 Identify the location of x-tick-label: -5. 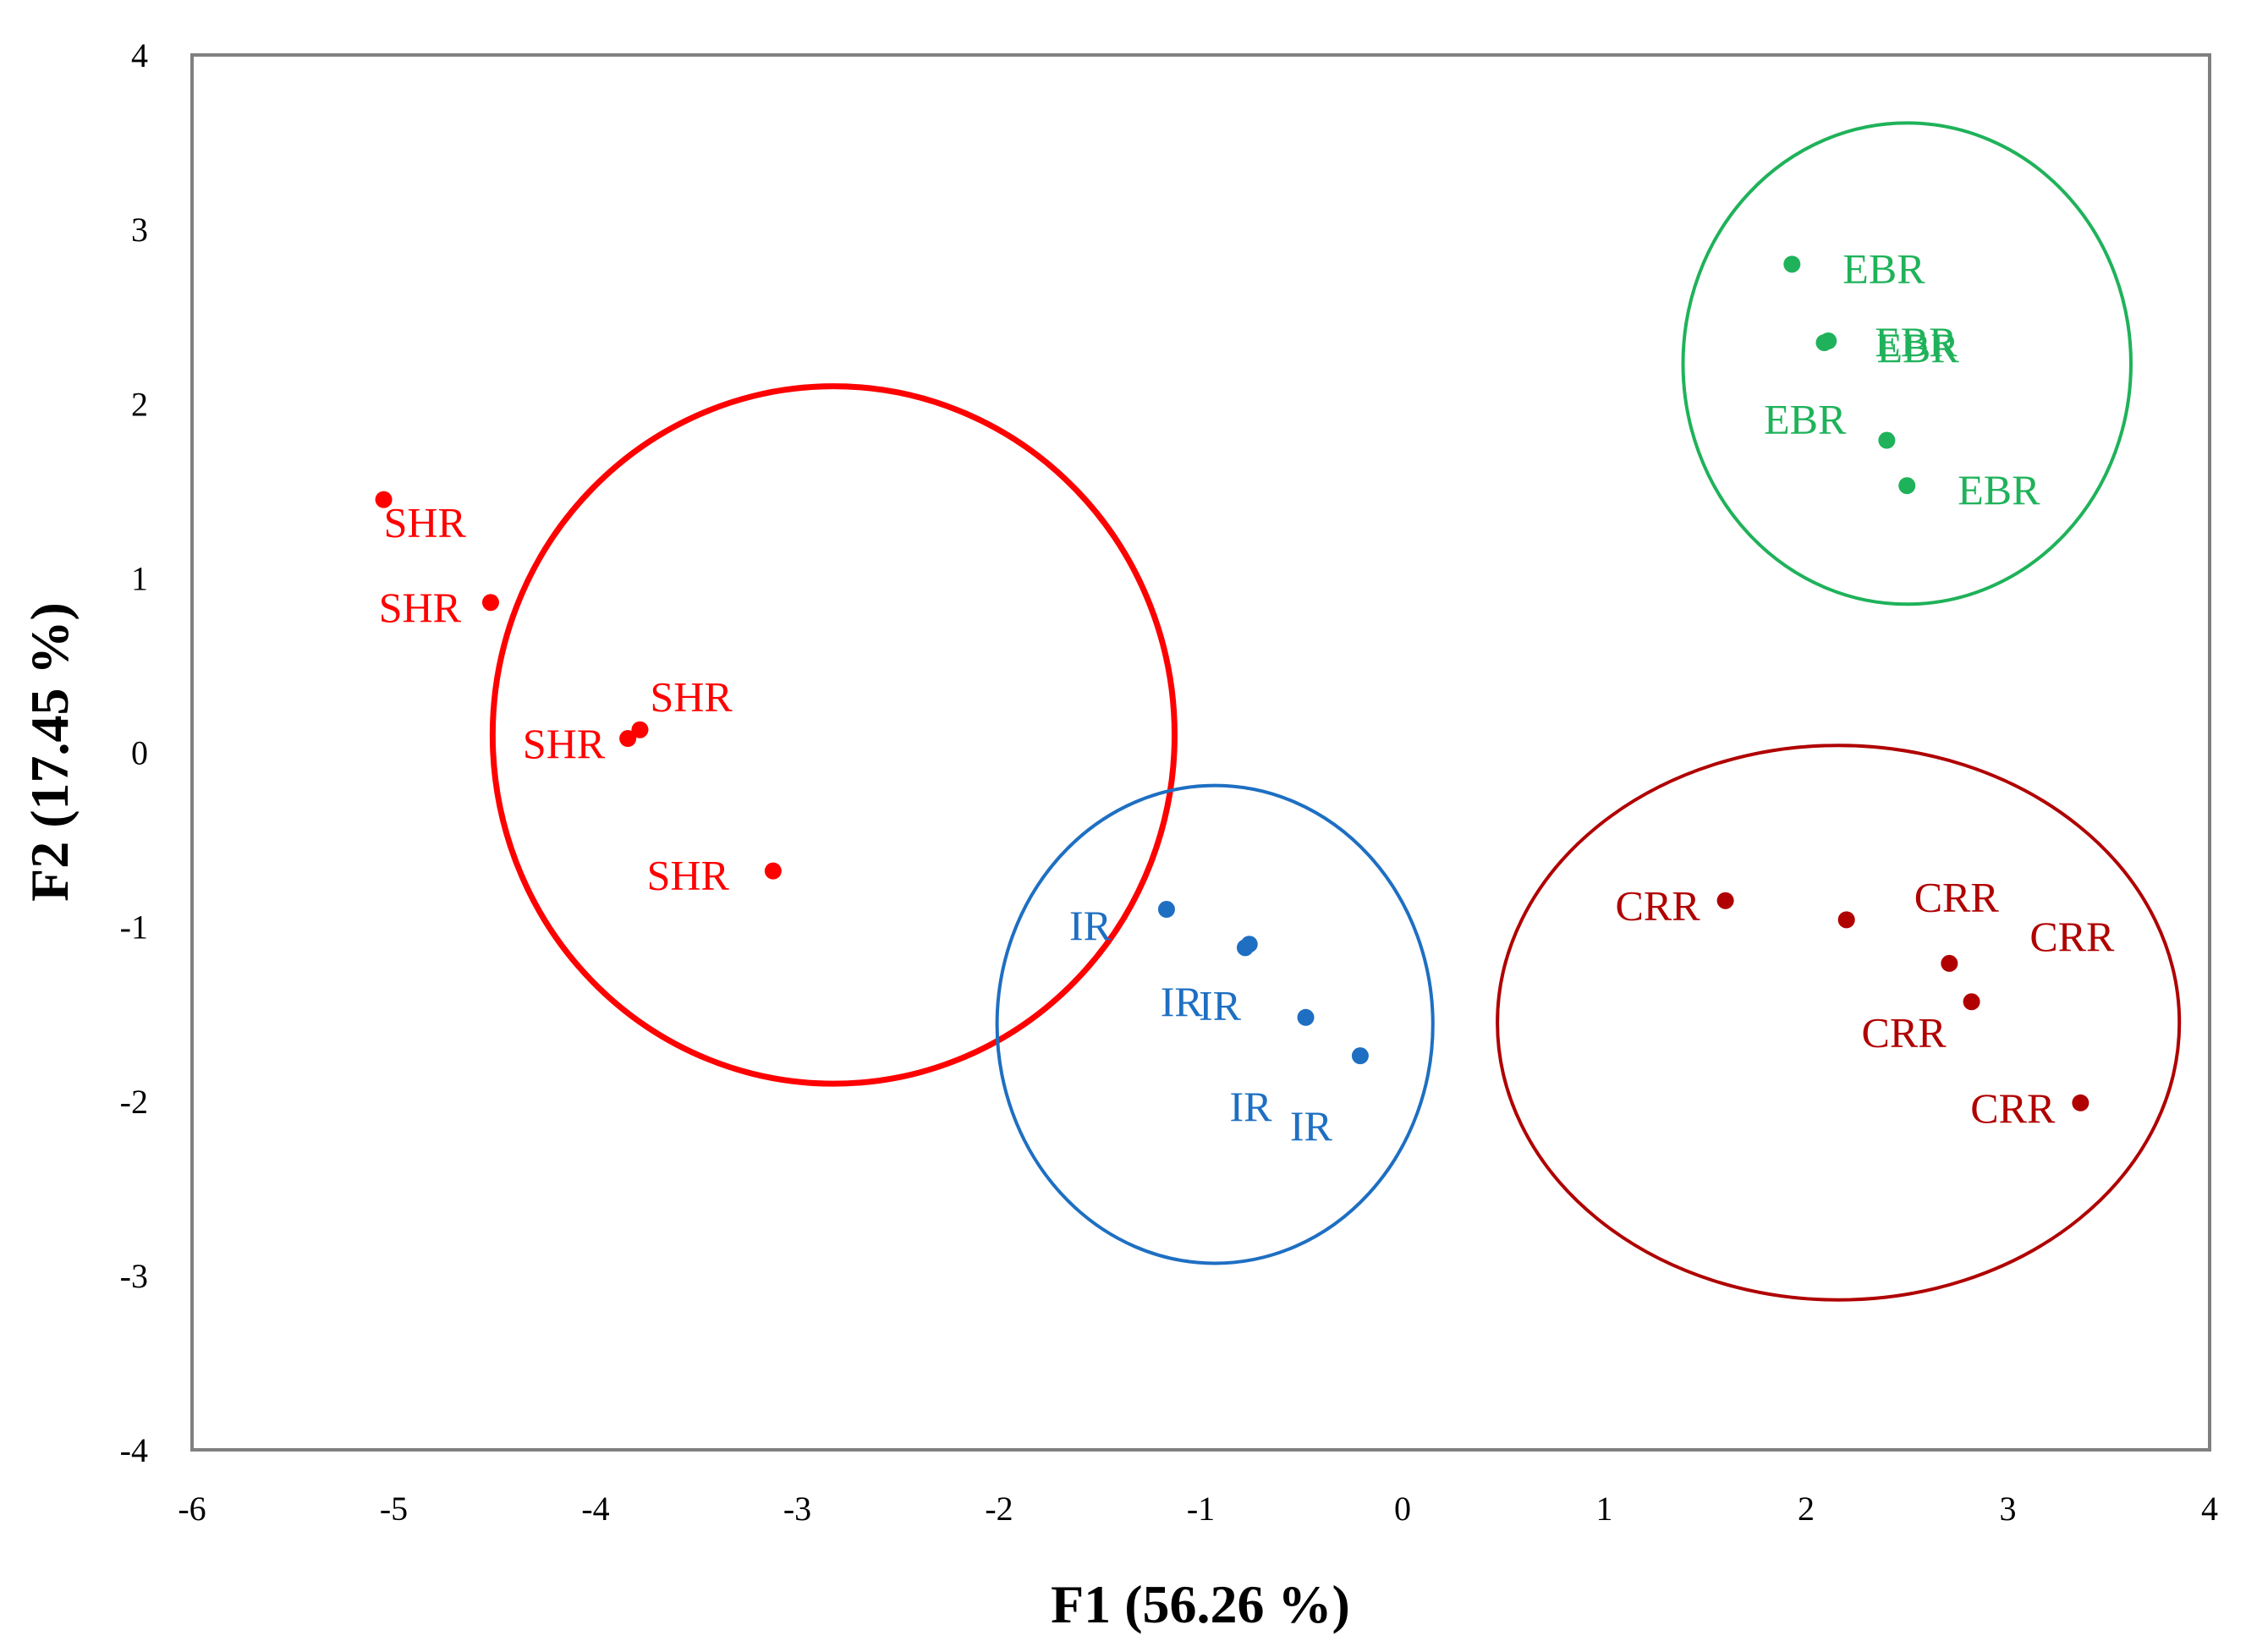
(394, 1509).